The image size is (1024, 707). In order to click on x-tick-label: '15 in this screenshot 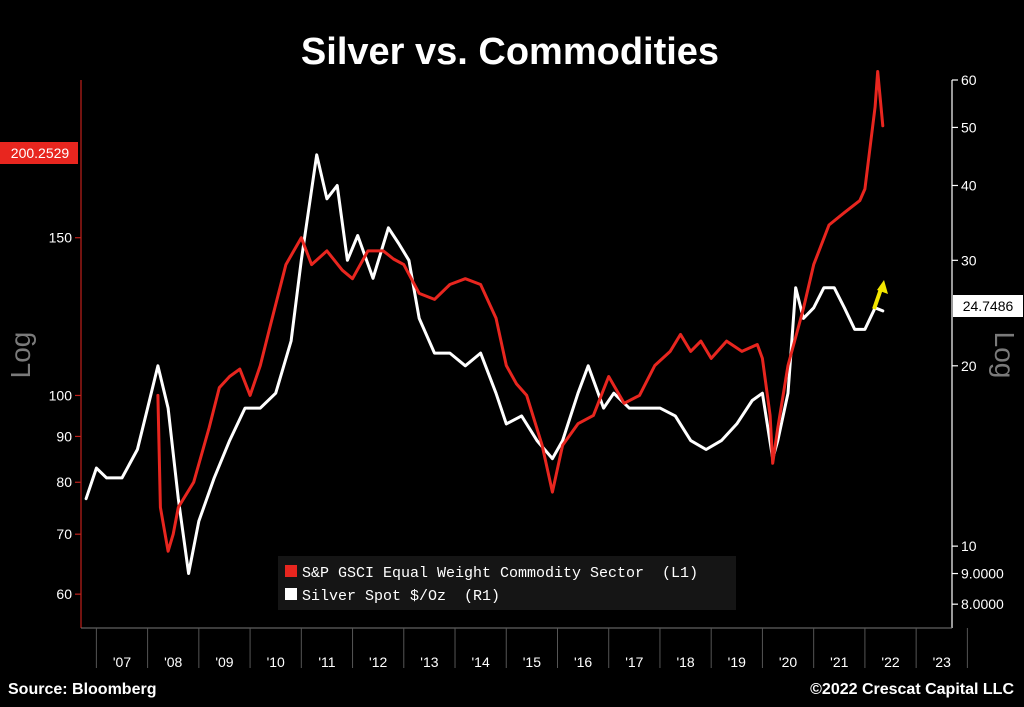, I will do `click(532, 662)`.